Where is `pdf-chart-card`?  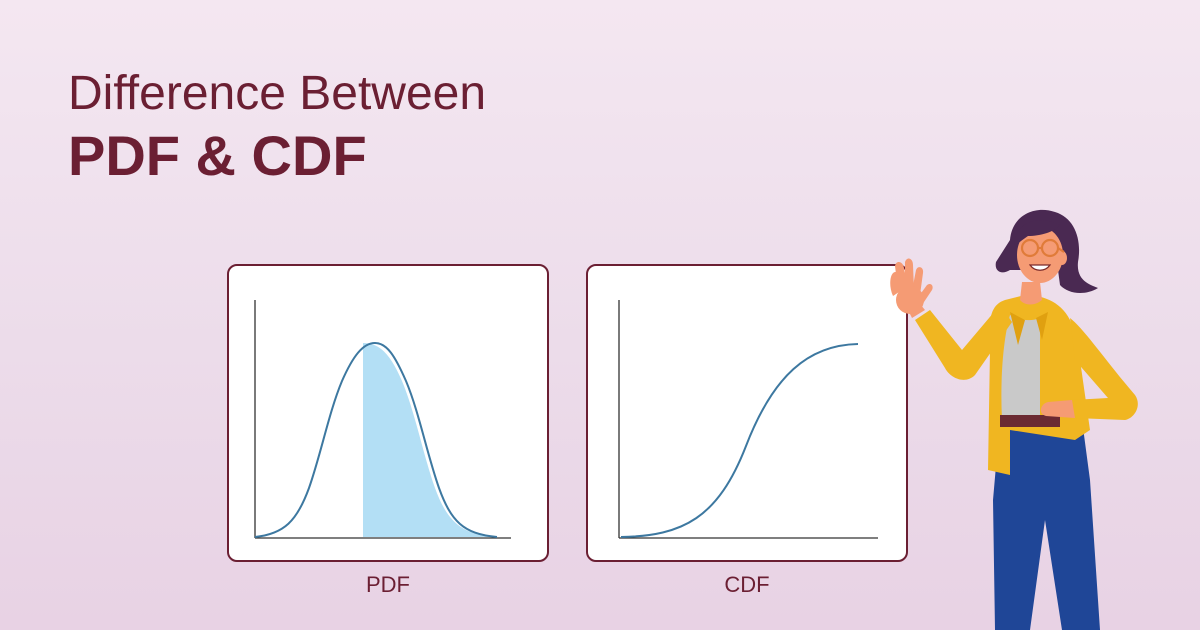
pdf-chart-card is located at coordinates (388, 413).